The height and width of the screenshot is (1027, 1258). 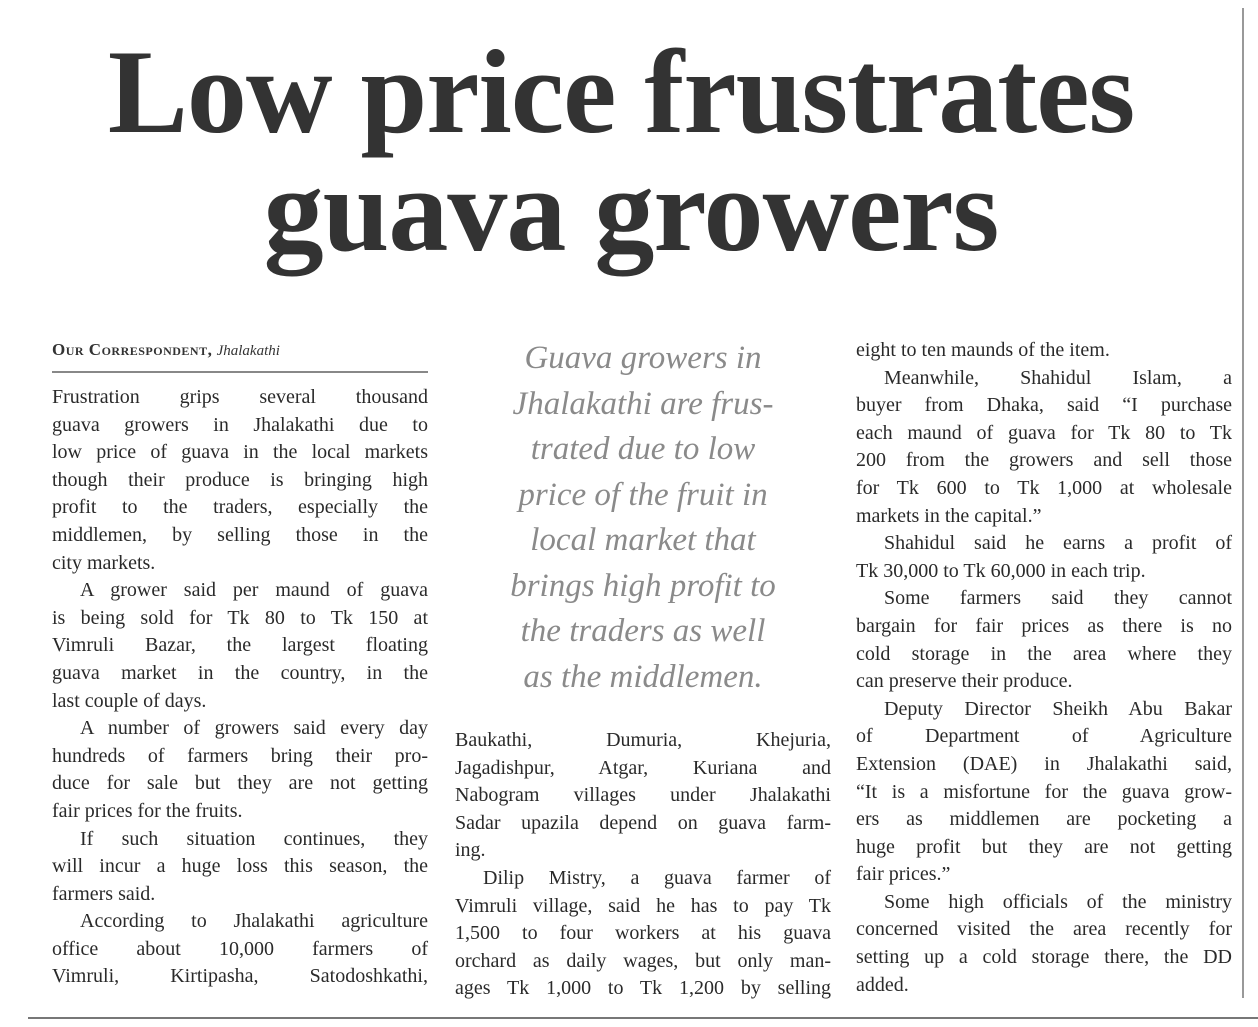 I want to click on text-line: each maund of guava for Tk 80 to Tk, so click(x=1044, y=432).